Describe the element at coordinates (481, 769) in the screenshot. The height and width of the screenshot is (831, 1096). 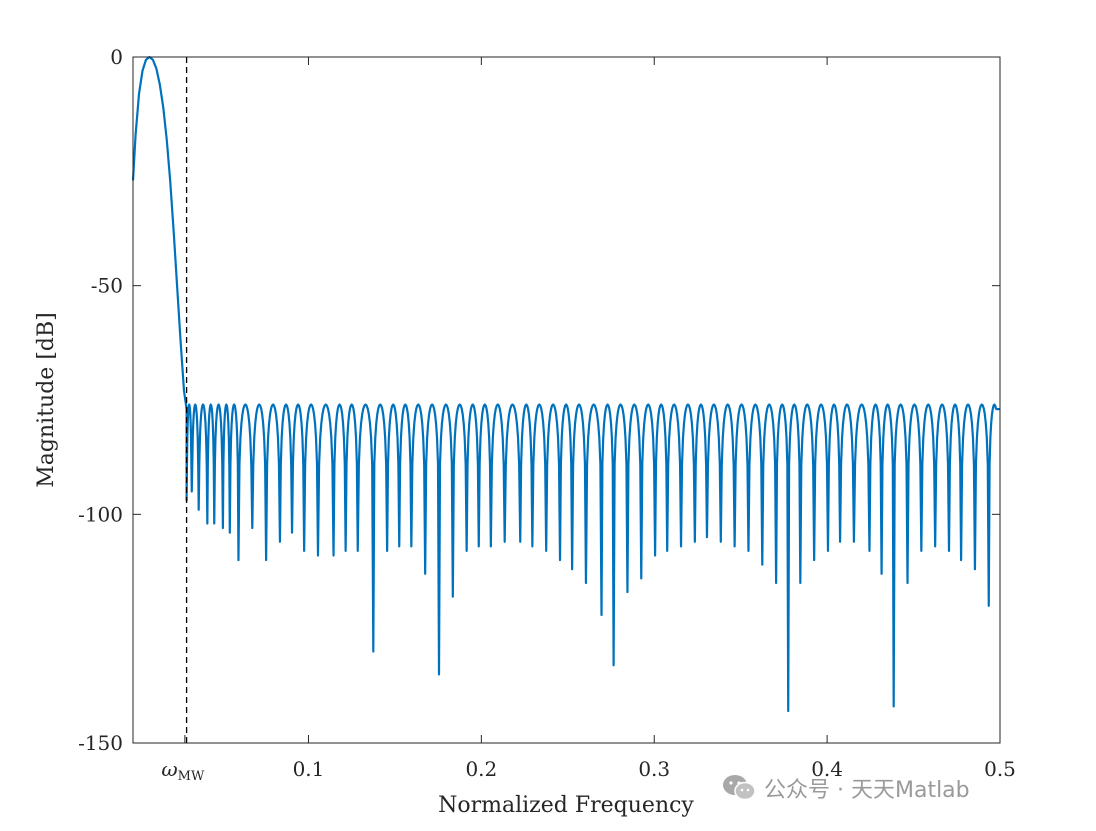
I see `x-tick-label: 0.2` at that location.